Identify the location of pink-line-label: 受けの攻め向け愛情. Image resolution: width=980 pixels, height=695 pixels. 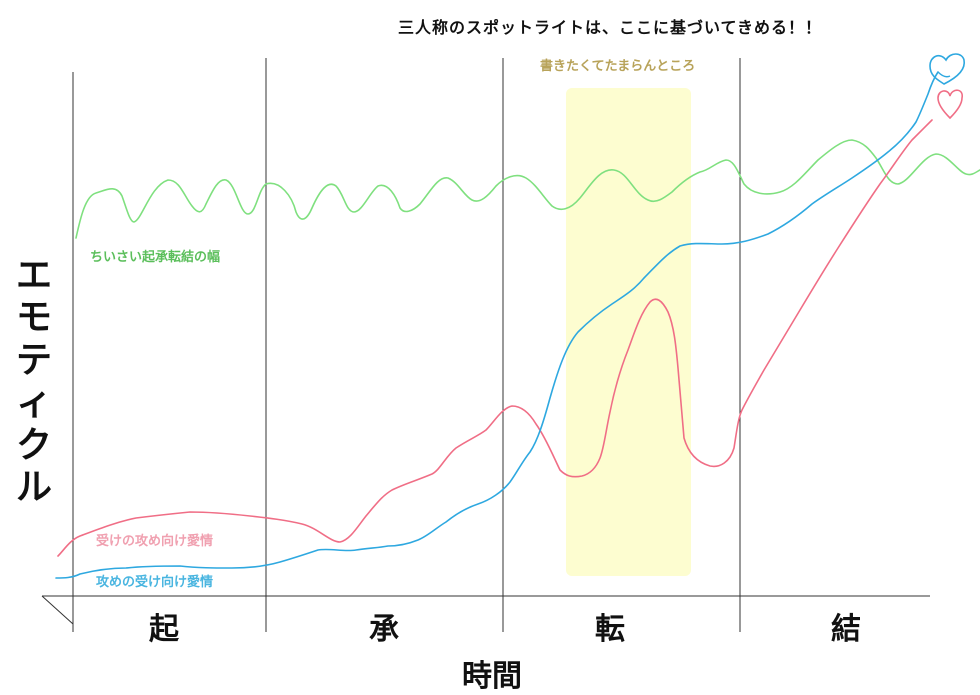
(155, 541).